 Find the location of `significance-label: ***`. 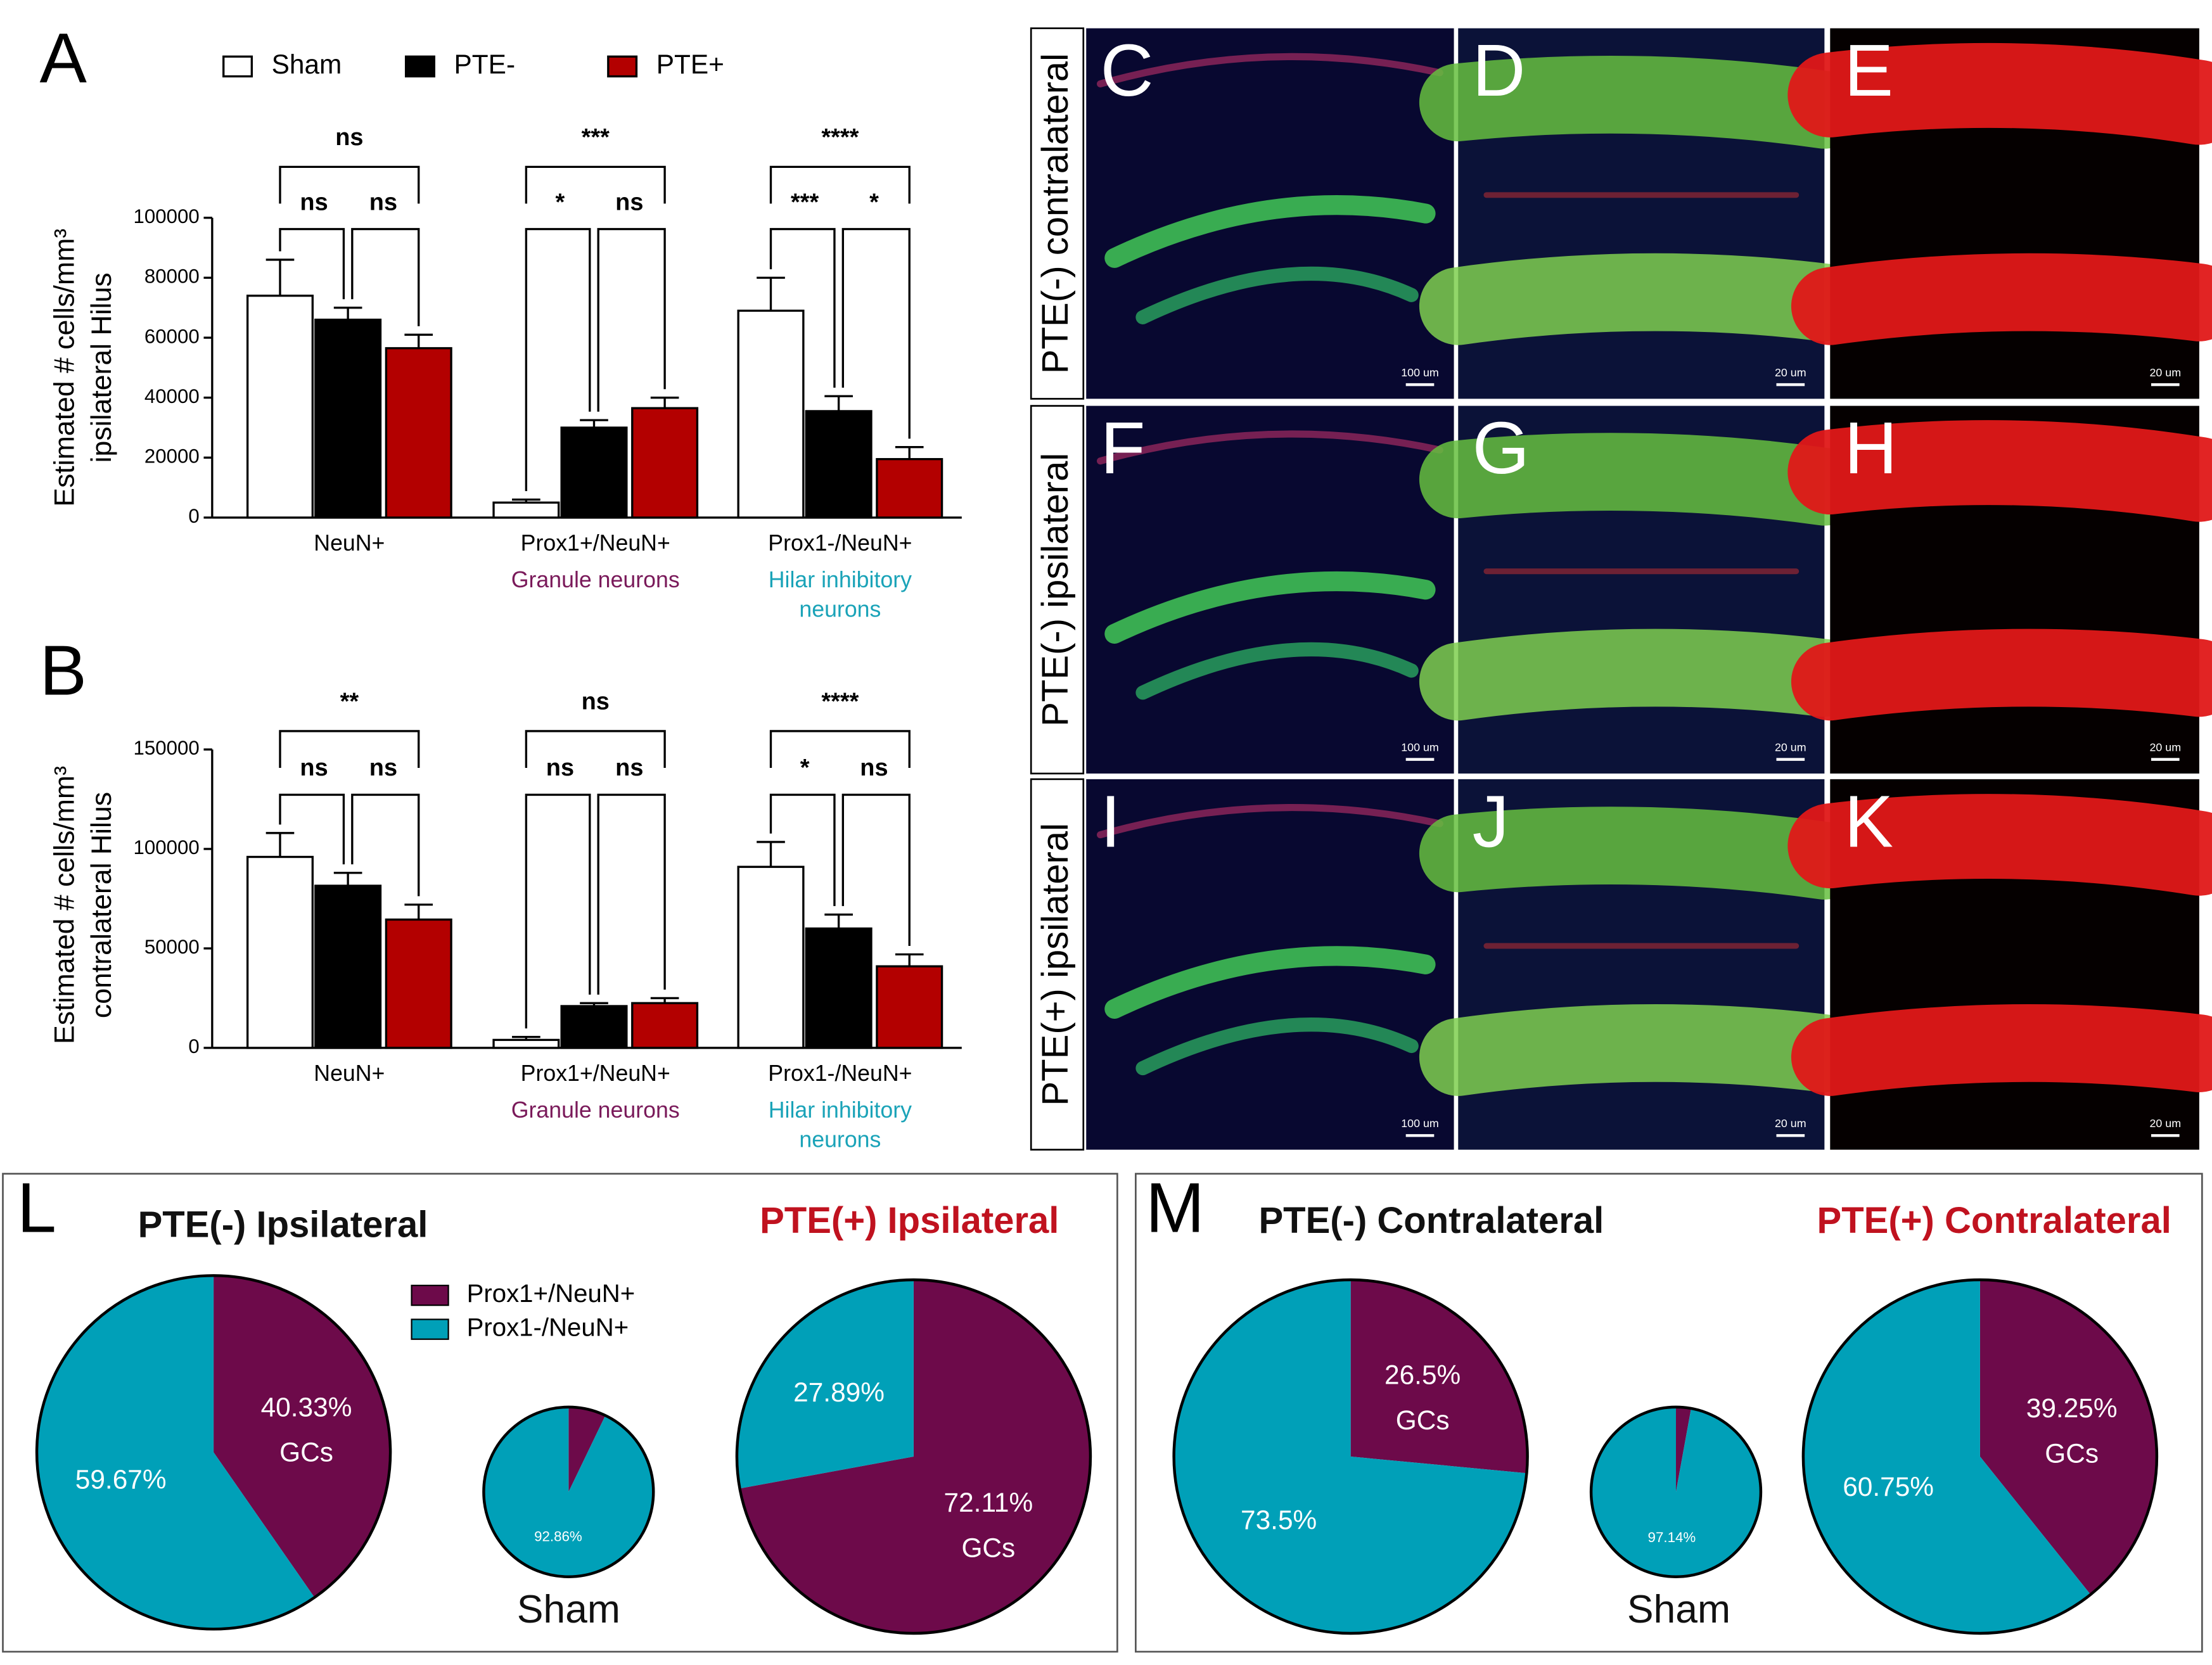

significance-label: *** is located at coordinates (805, 202).